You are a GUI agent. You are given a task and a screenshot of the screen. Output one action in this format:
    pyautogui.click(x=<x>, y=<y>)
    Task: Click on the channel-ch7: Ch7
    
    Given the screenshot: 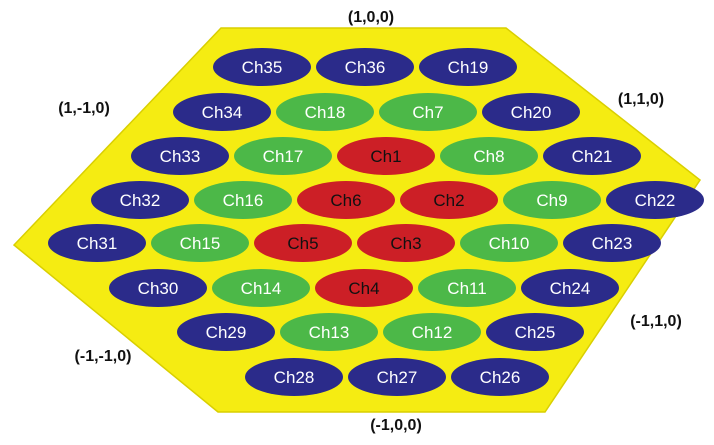 What is the action you would take?
    pyautogui.click(x=428, y=112)
    